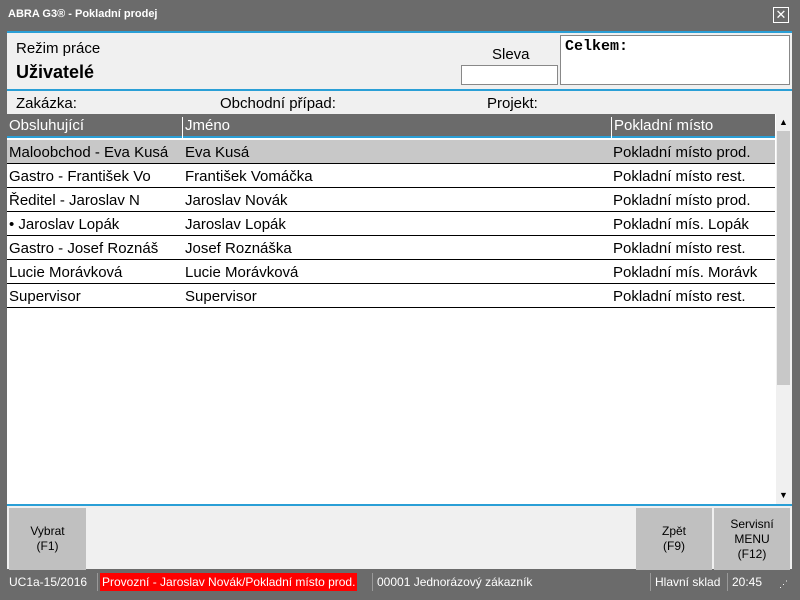  I want to click on button-shortcut: (F12), so click(752, 553).